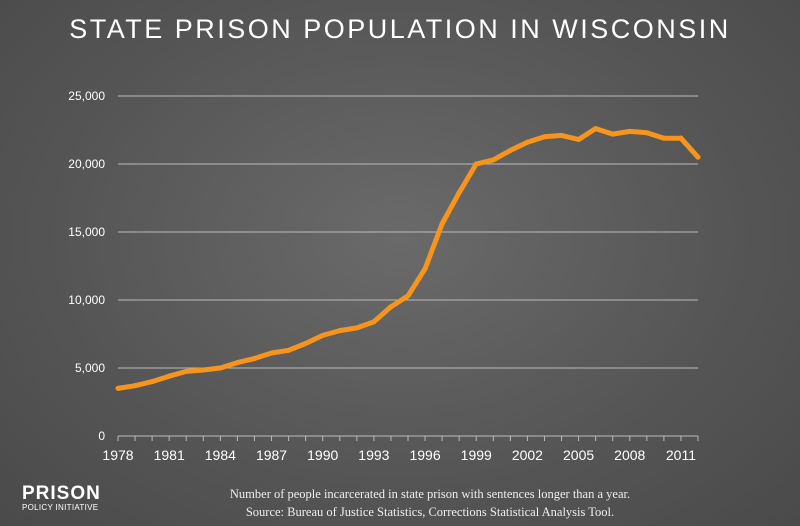 The width and height of the screenshot is (800, 526). I want to click on y-tick-label: 20,000, so click(86, 164).